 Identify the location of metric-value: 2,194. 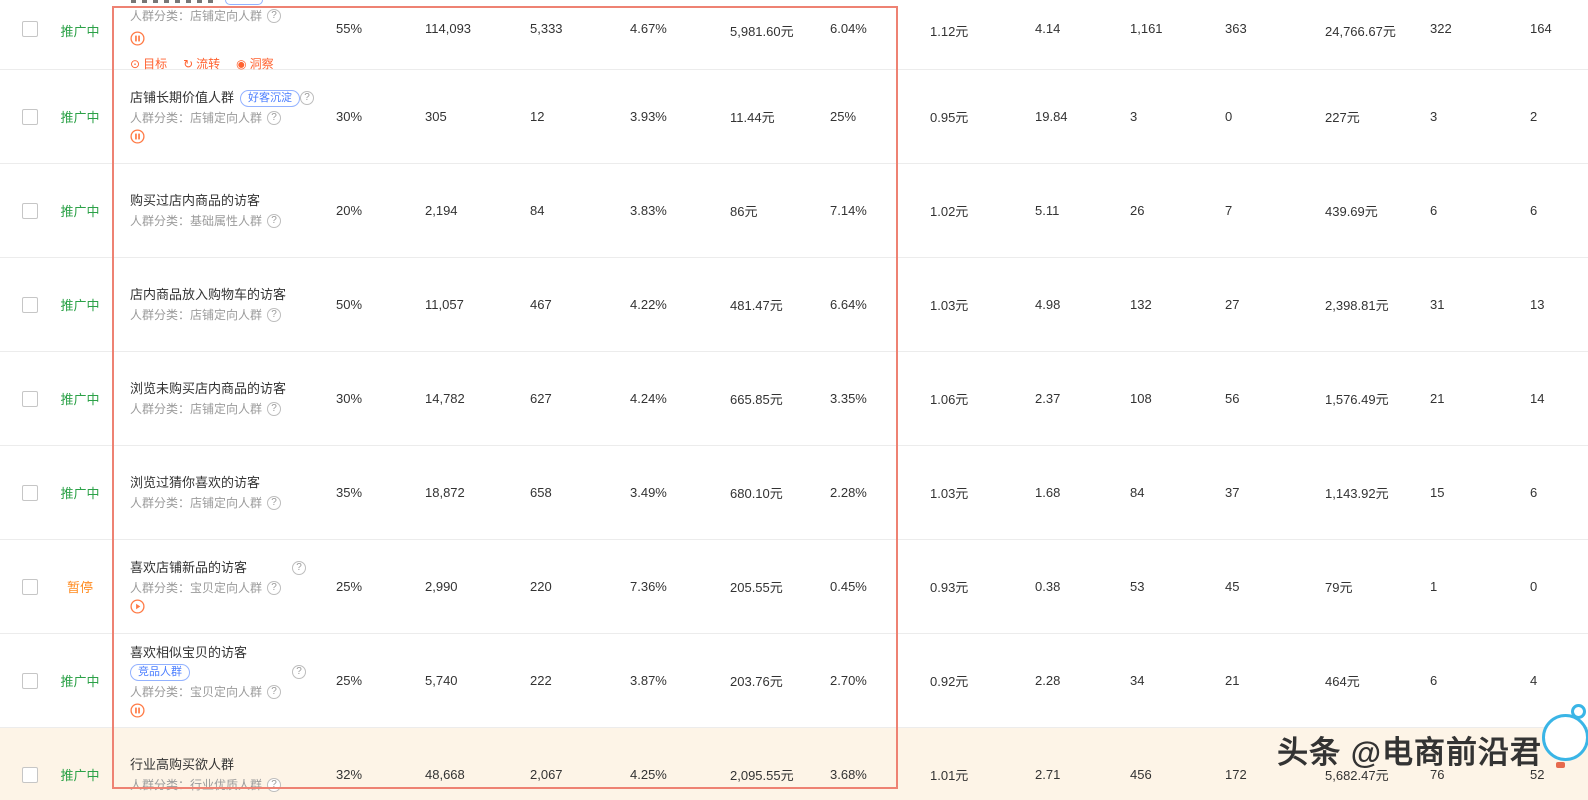
(441, 210).